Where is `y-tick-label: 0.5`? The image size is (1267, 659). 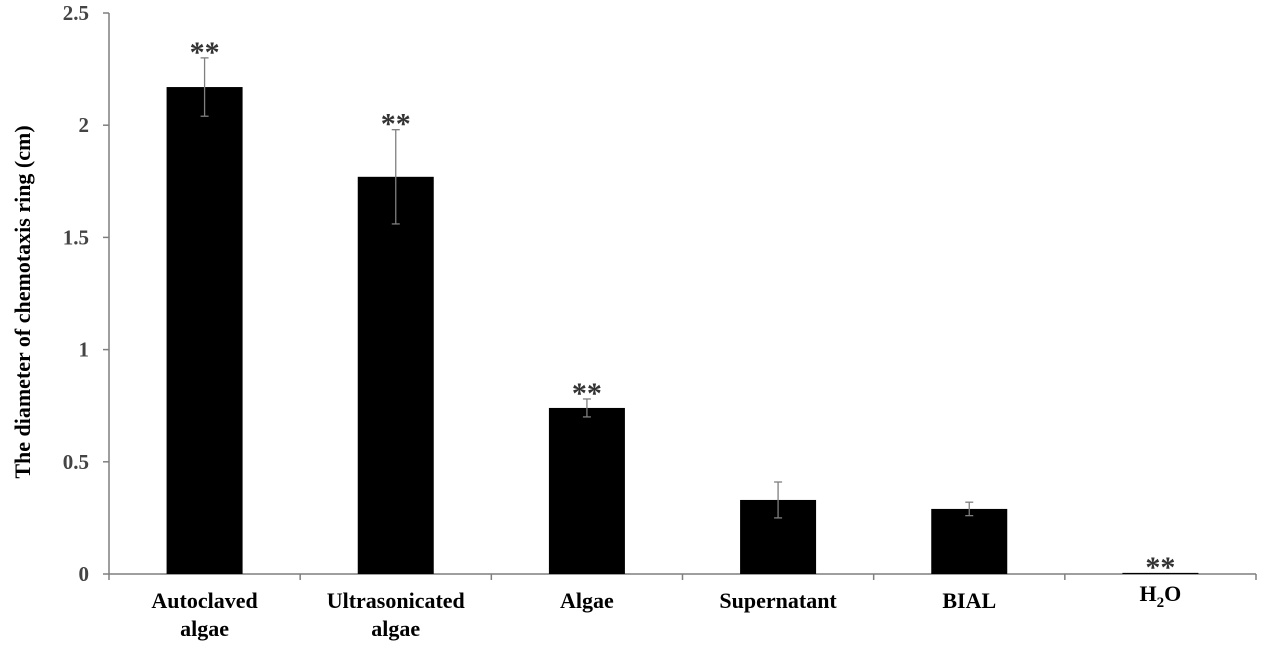 y-tick-label: 0.5 is located at coordinates (76, 462).